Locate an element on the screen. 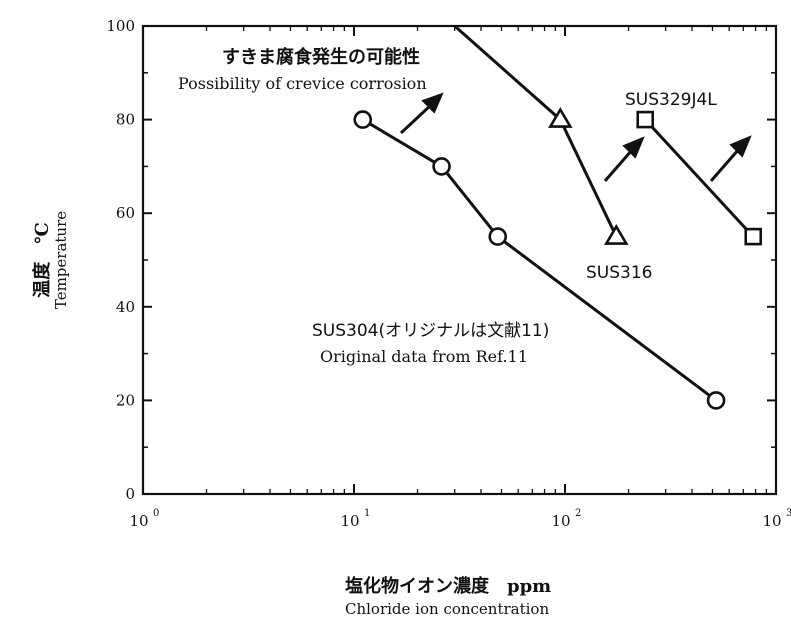 The height and width of the screenshot is (625, 791). y-tick-label: 60 is located at coordinates (125, 213).